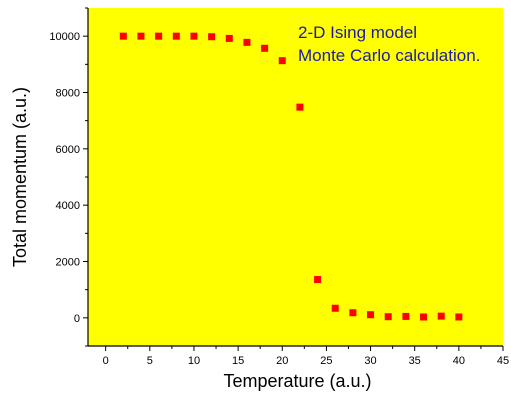  What do you see at coordinates (415, 361) in the screenshot?
I see `x-tick-label: 35` at bounding box center [415, 361].